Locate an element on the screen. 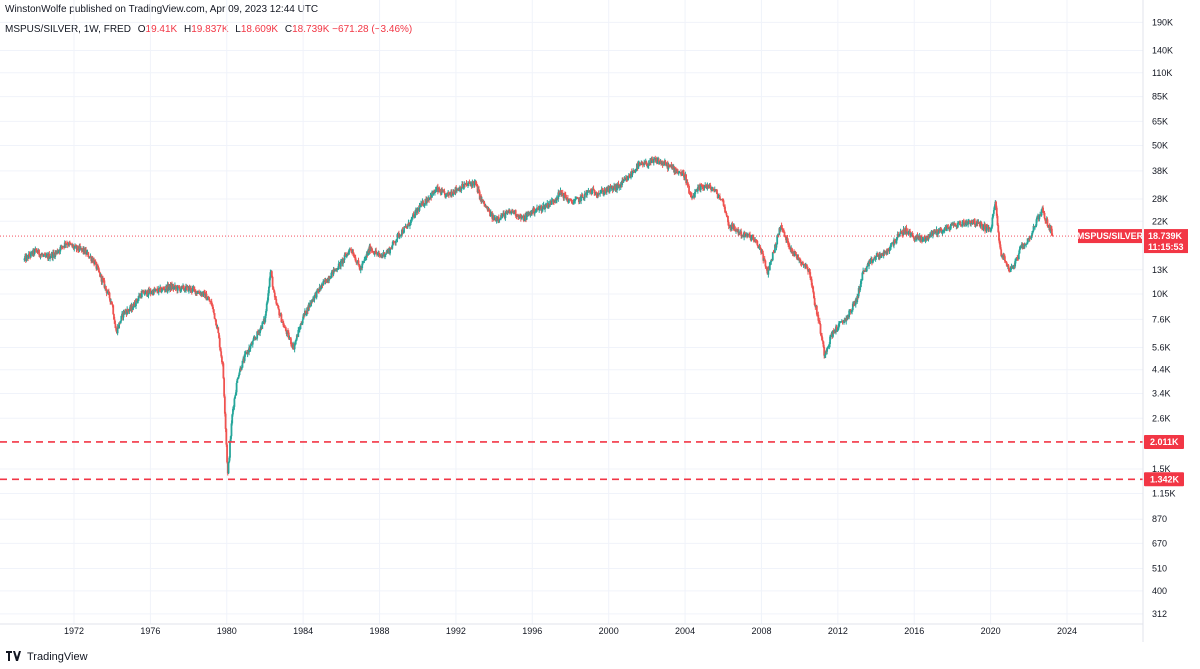 This screenshot has width=1200, height=669. hline-price-label: 1.342K is located at coordinates (1165, 479).